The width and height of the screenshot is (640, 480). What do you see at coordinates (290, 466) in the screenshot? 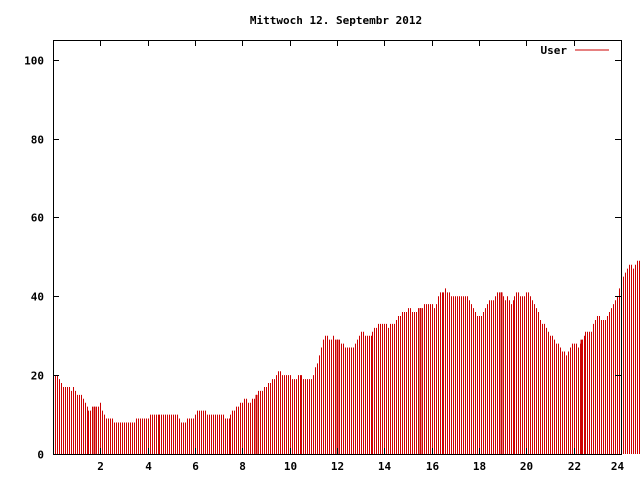
I see `x-tick-label: 10` at bounding box center [290, 466].